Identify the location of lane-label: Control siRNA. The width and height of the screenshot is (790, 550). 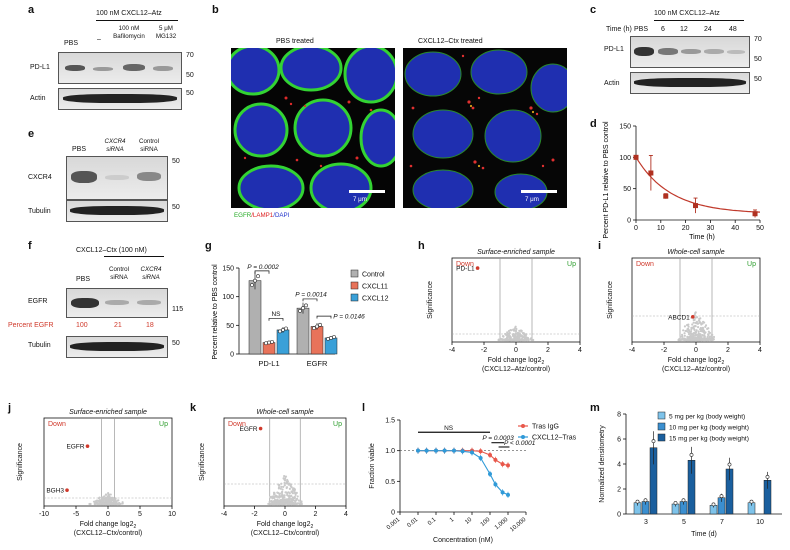
(149, 145).